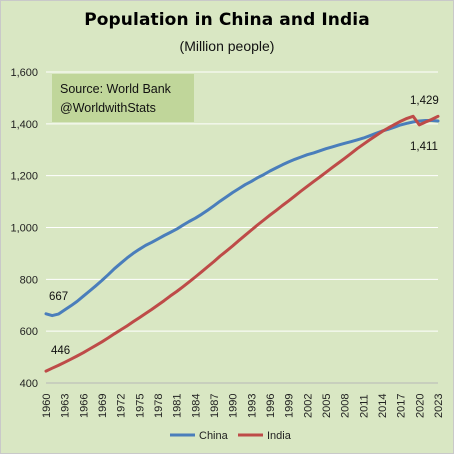 The image size is (454, 454). I want to click on y-tick-label: 400, so click(29, 384).